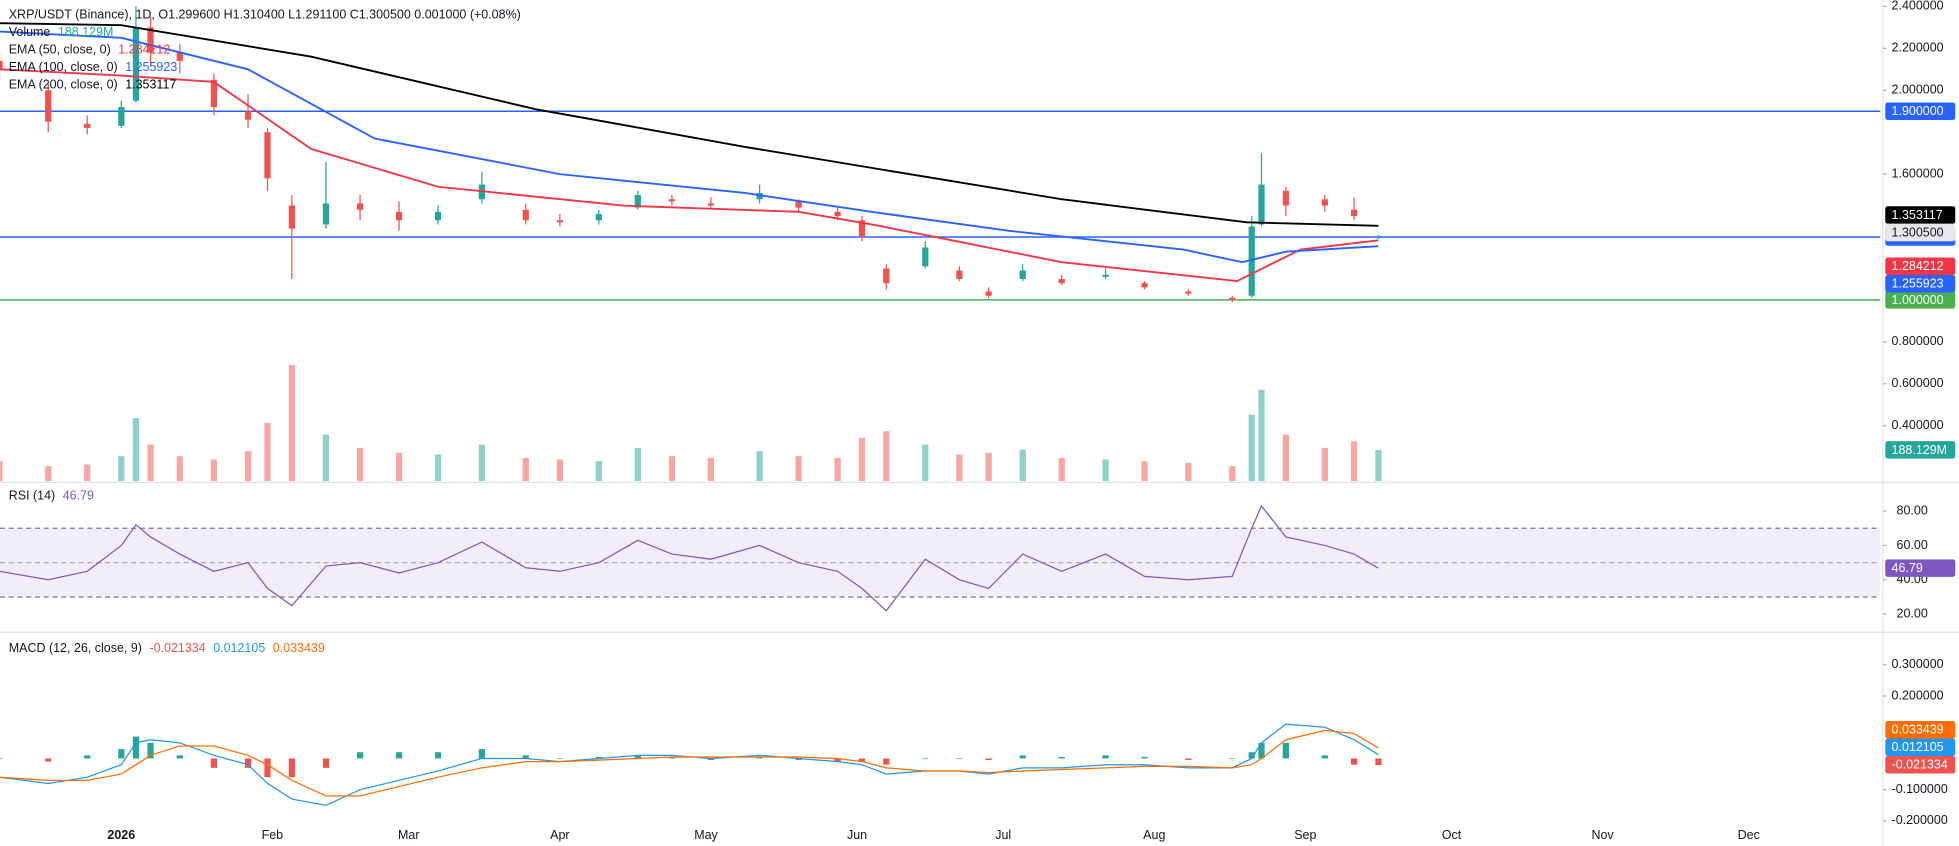 This screenshot has height=846, width=1959. What do you see at coordinates (1912, 613) in the screenshot?
I see `y-tick-label: 20.00` at bounding box center [1912, 613].